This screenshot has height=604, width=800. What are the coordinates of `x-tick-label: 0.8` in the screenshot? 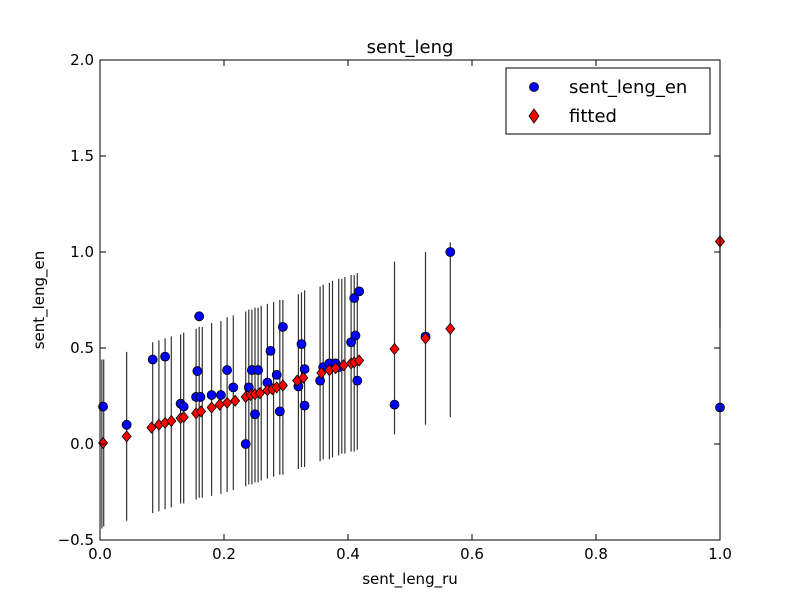 It's located at (596, 554).